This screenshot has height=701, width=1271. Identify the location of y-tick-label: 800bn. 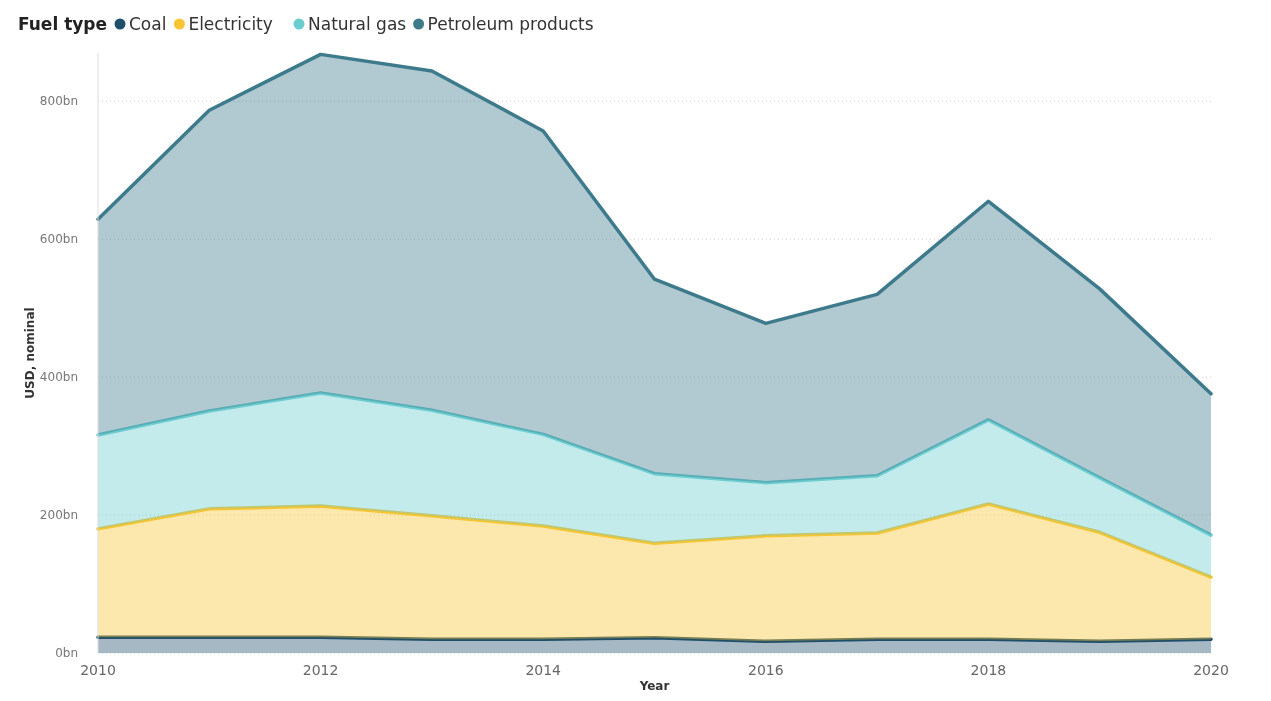
(58, 101).